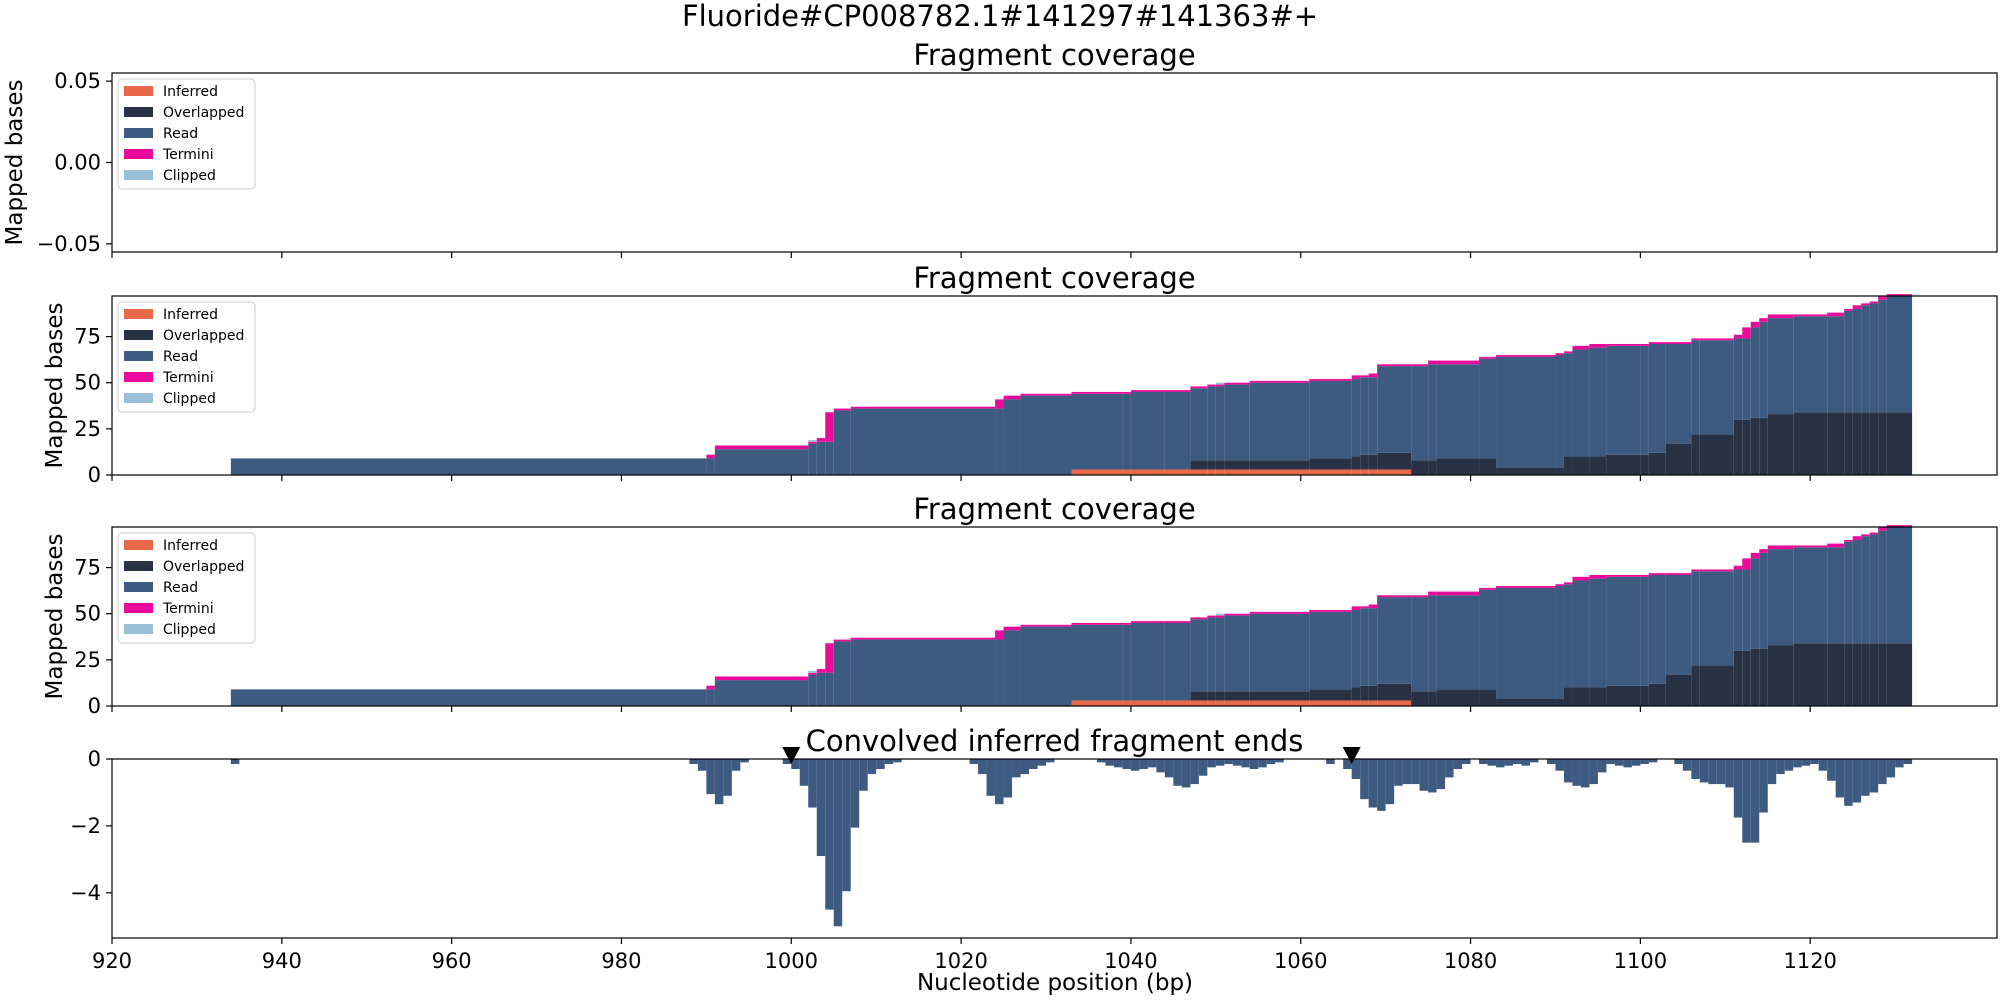 The image size is (2000, 1000). Describe the element at coordinates (77, 81) in the screenshot. I see `y-tick-label: 0.05` at that location.